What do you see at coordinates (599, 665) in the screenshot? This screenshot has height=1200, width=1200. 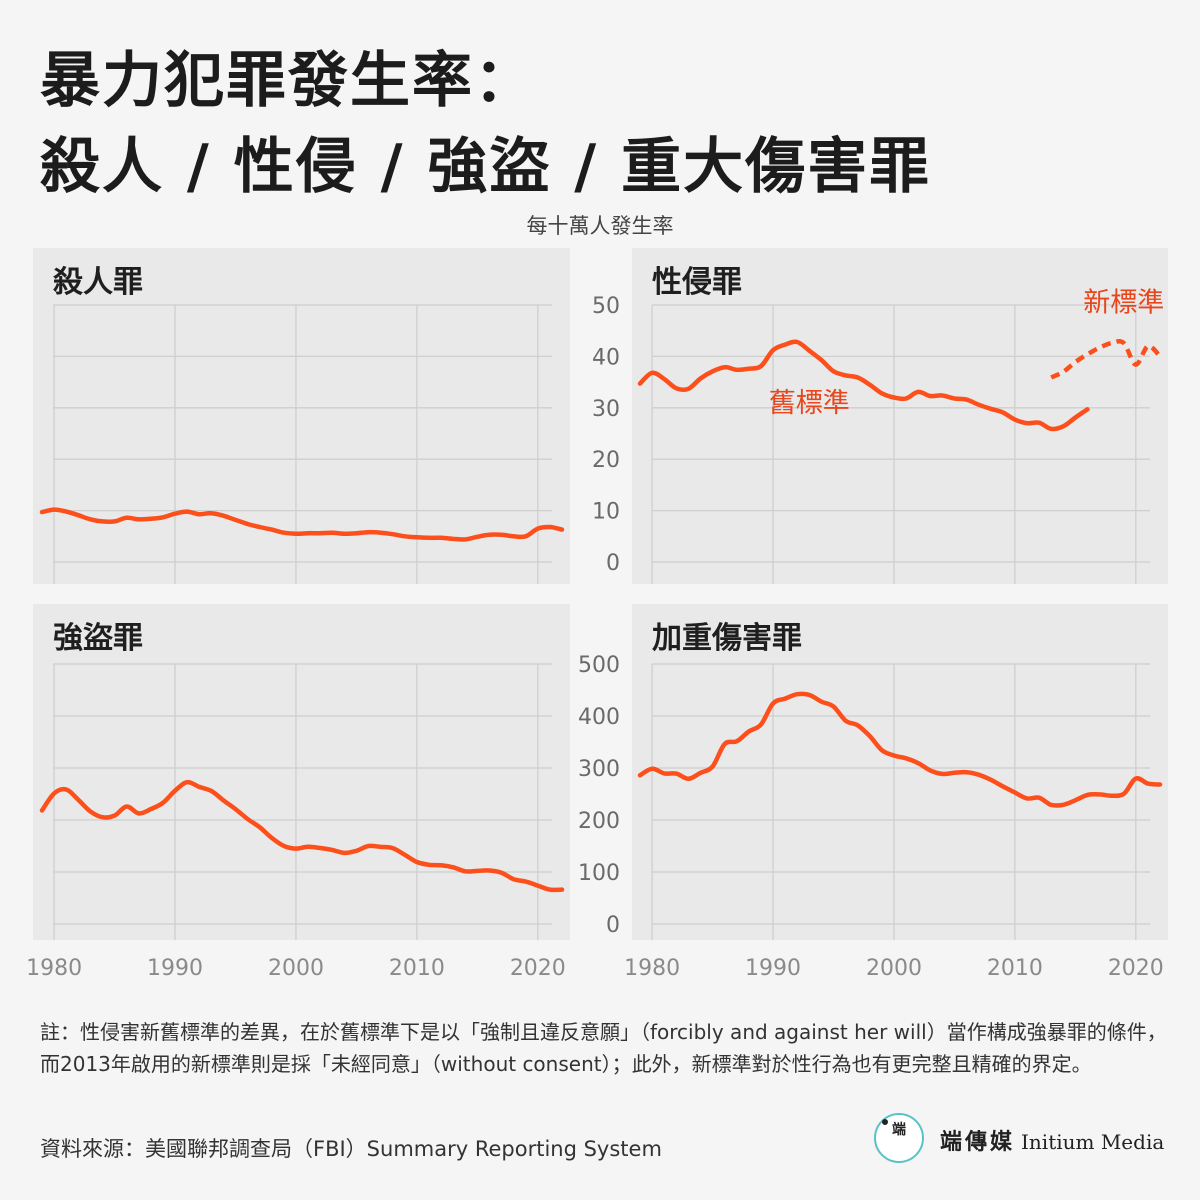 I see `y-tick-label: 500` at bounding box center [599, 665].